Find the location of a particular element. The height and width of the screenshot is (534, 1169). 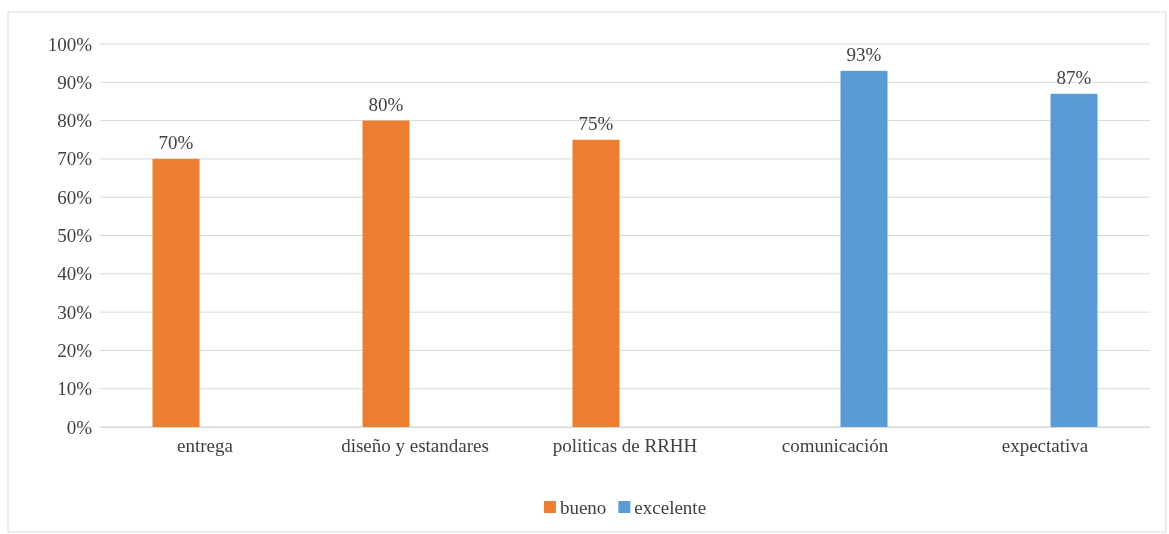

data-label: 75% is located at coordinates (596, 123).